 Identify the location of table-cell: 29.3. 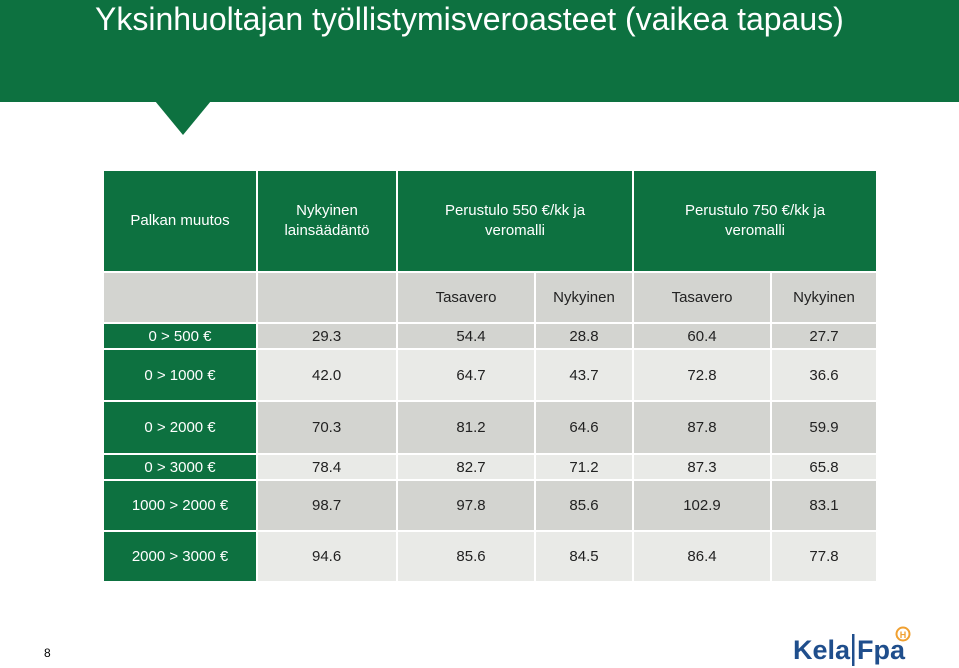
(327, 336).